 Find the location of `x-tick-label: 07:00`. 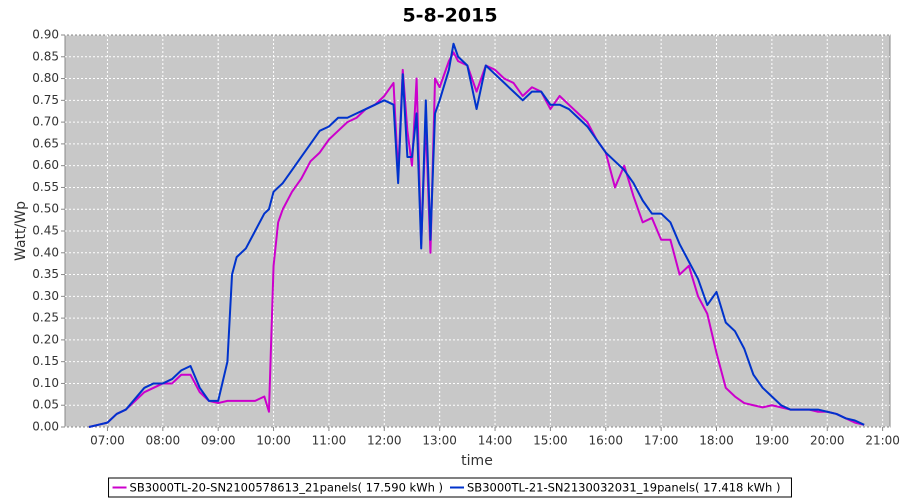

x-tick-label: 07:00 is located at coordinates (107, 441).